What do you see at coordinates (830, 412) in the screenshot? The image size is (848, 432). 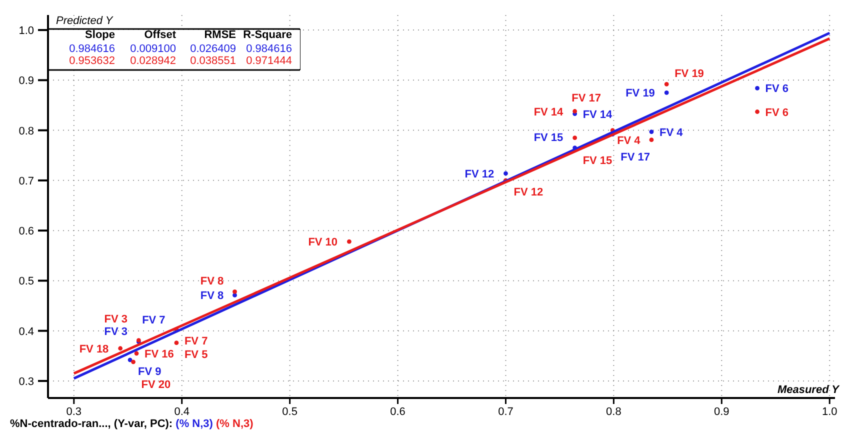 I see `x-tick-label: 1.0` at bounding box center [830, 412].